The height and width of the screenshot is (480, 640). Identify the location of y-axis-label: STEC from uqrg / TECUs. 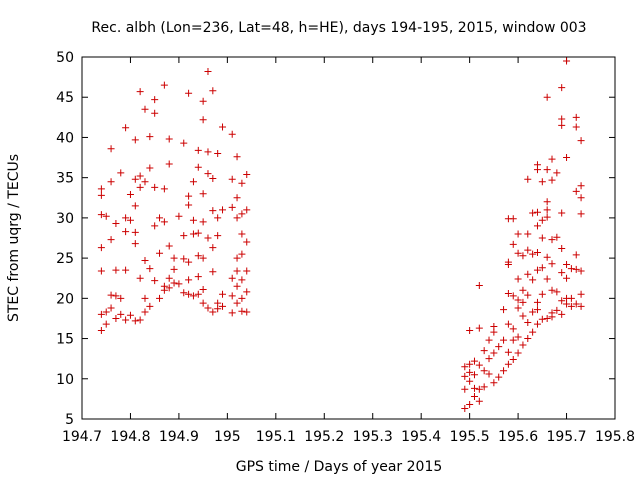
(14, 238).